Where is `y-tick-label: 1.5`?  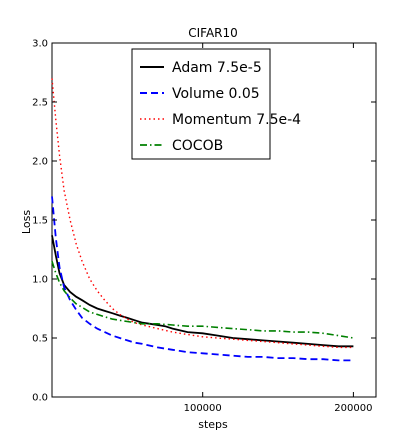 y-tick-label: 1.5 is located at coordinates (40, 221).